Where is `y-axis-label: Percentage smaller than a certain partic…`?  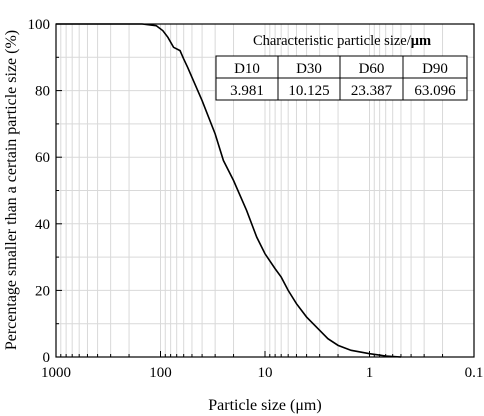
y-axis-label: Percentage smaller than a certain partic… is located at coordinates (11, 190).